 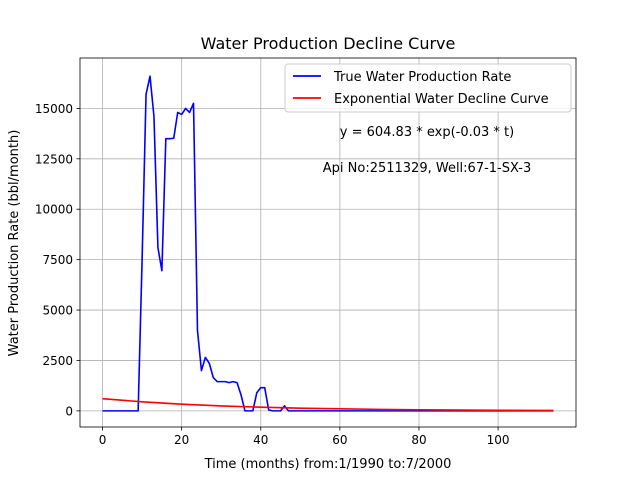 I want to click on y-tick-label: 0, so click(x=69, y=411).